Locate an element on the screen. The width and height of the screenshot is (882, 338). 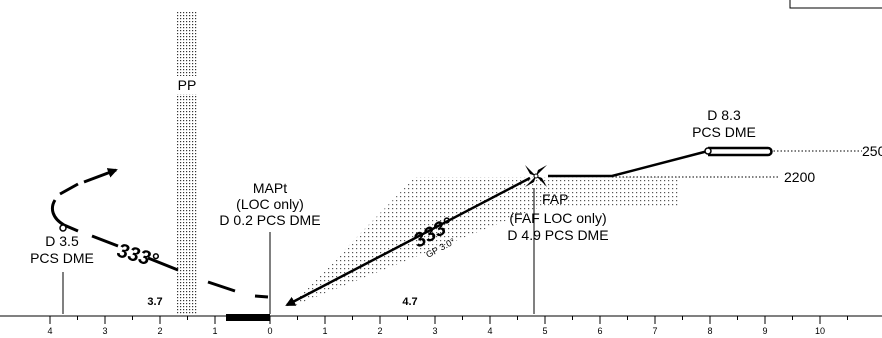
axis-tick-label: 8 is located at coordinates (709, 331).